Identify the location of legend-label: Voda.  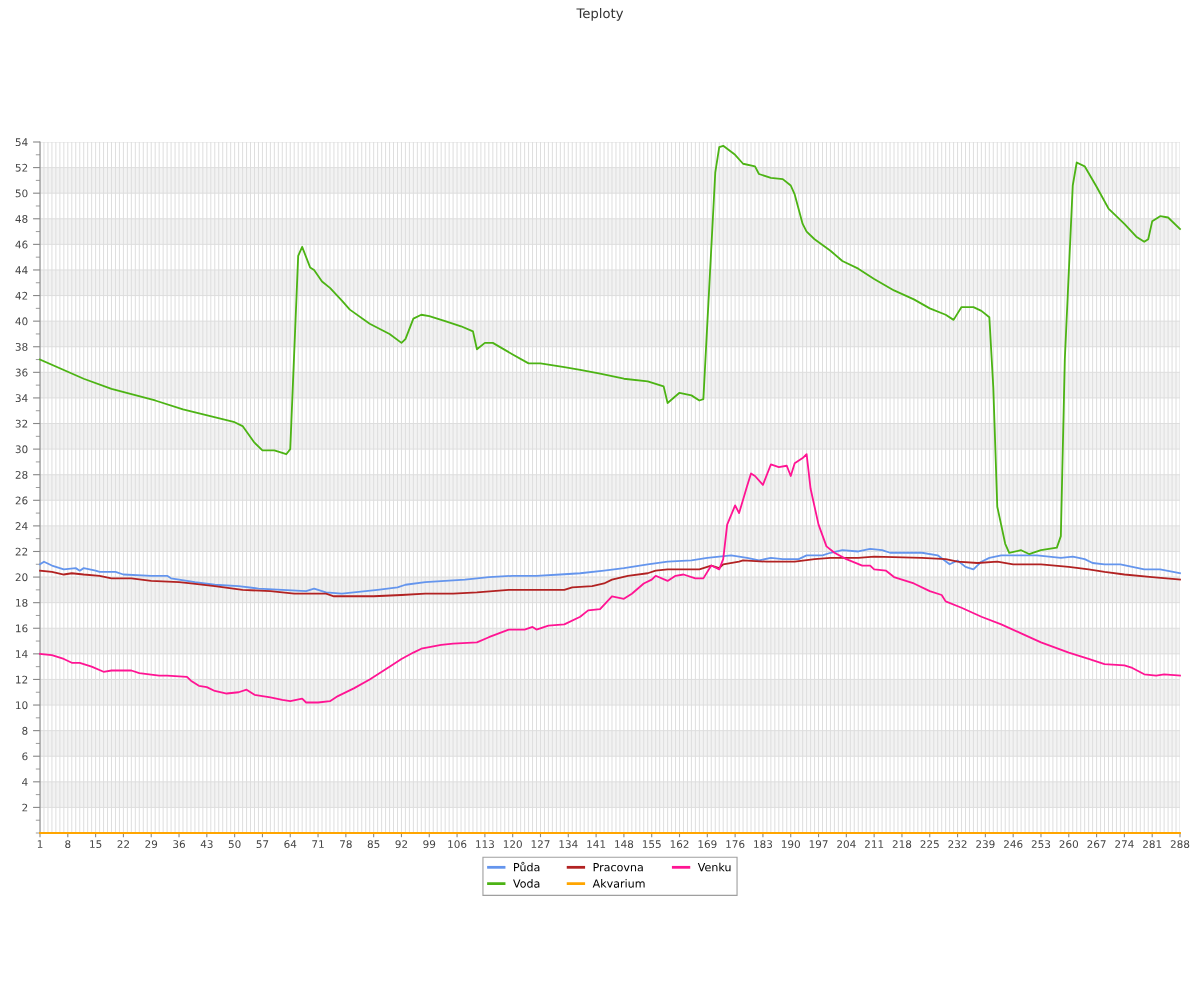
(526, 883).